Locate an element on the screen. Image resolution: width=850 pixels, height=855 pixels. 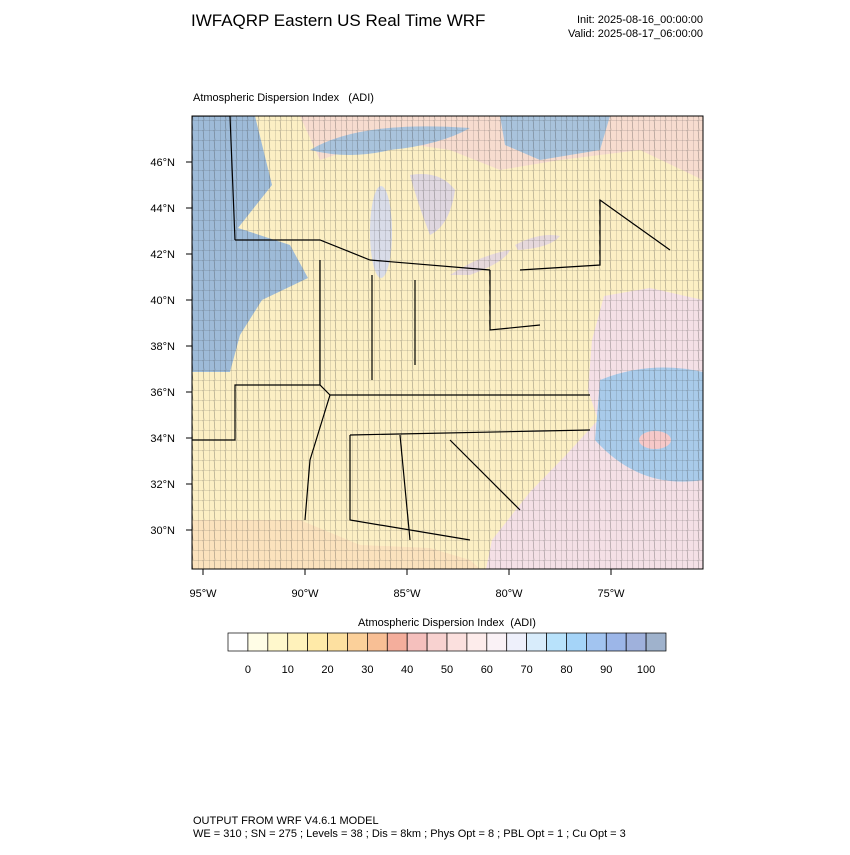
lon-label: 75°W is located at coordinates (611, 594).